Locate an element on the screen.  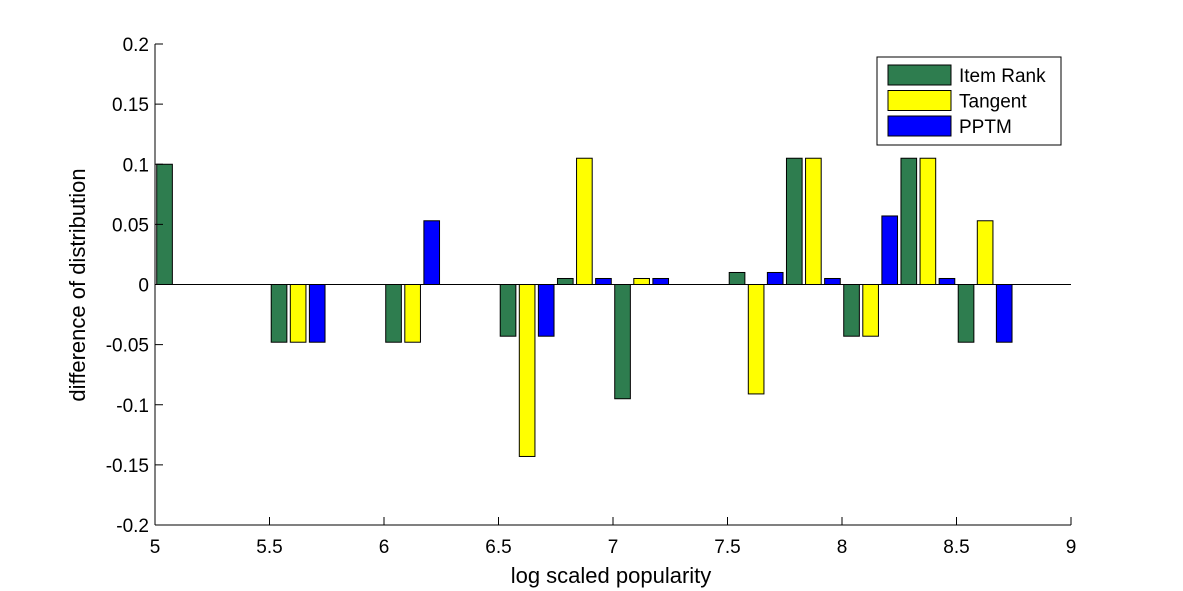
x-tick-label: 6.5 is located at coordinates (498, 547).